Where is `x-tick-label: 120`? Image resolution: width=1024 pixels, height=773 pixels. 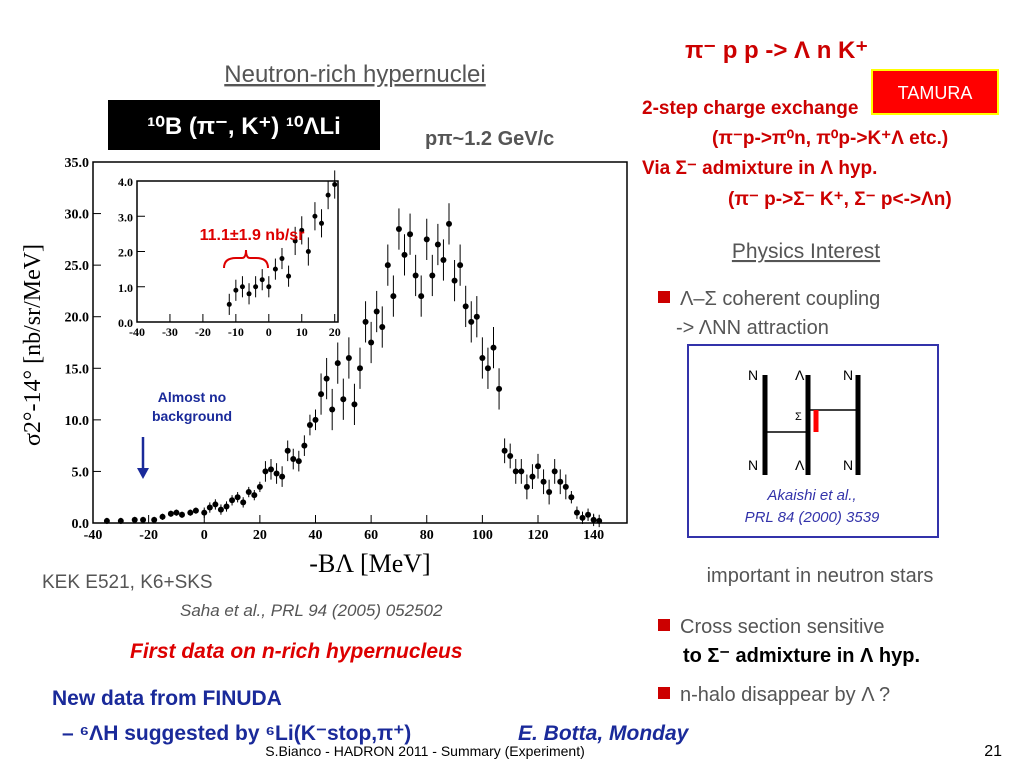
x-tick-label: 120 is located at coordinates (538, 535).